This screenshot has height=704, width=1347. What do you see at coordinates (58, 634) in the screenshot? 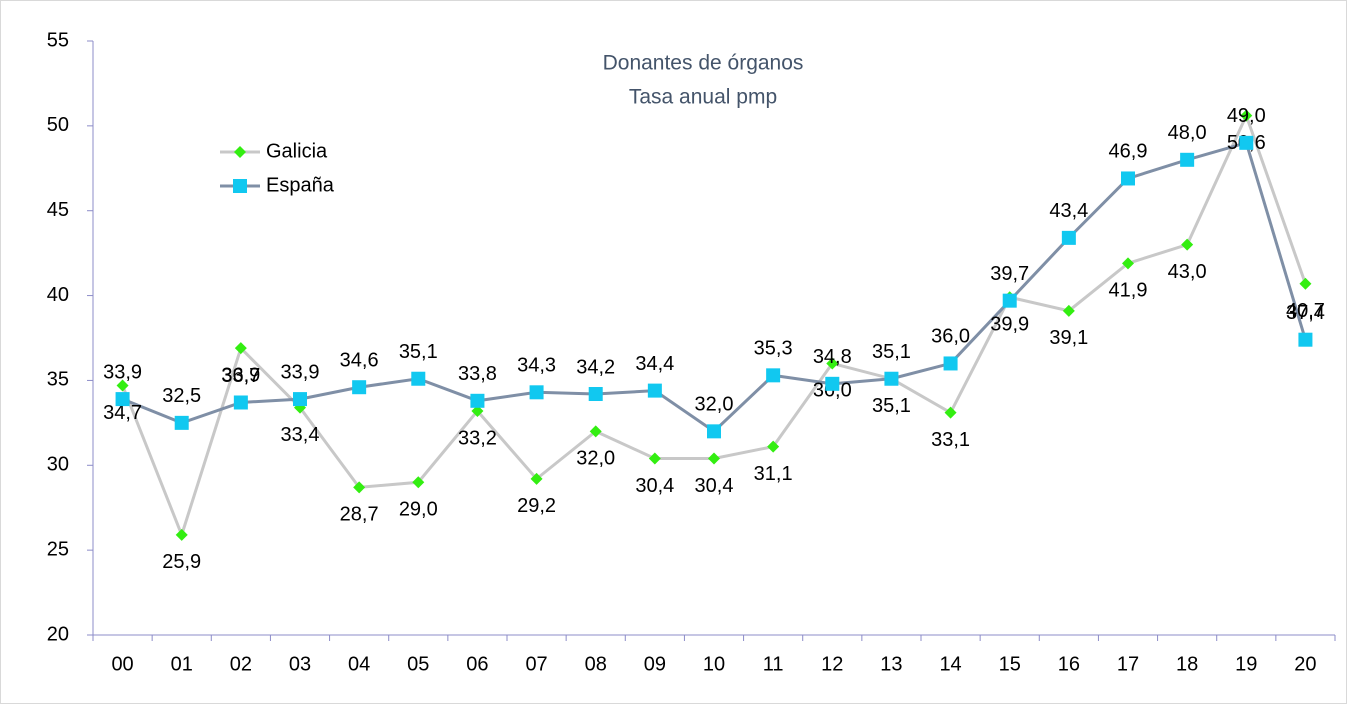
I see `y-tick-label: 20` at bounding box center [58, 634].